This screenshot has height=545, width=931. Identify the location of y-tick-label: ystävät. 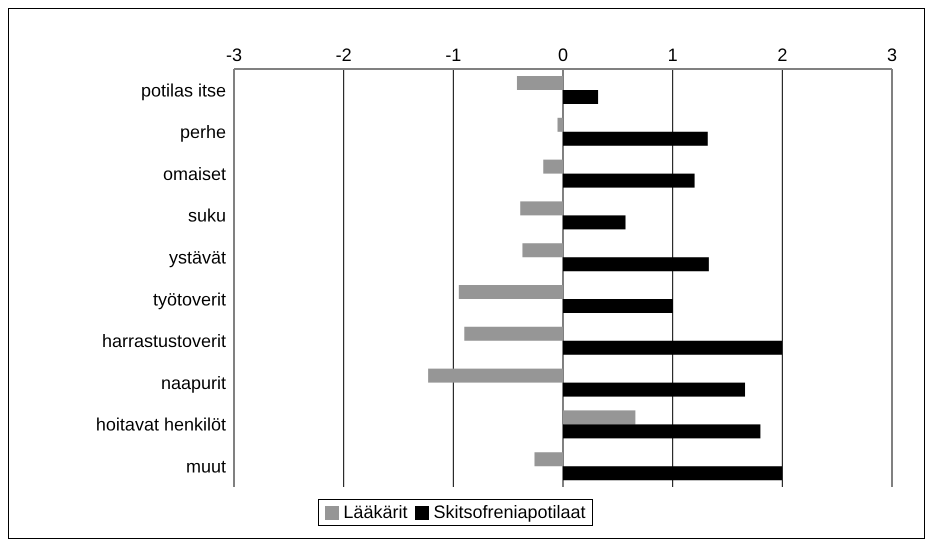
(197, 257).